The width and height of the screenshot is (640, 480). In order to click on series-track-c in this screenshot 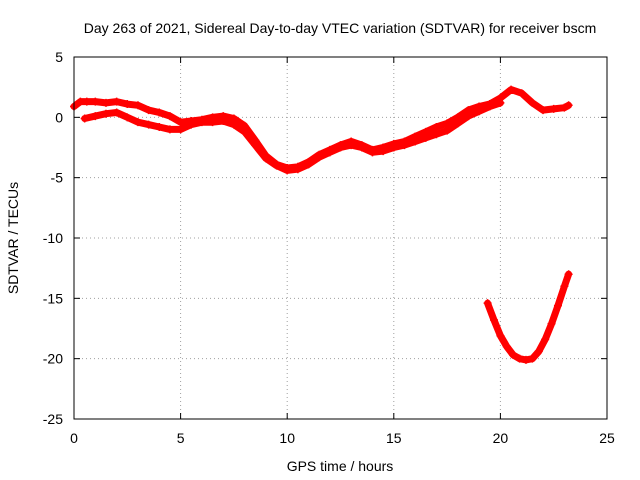, I will do `click(528, 317)`.